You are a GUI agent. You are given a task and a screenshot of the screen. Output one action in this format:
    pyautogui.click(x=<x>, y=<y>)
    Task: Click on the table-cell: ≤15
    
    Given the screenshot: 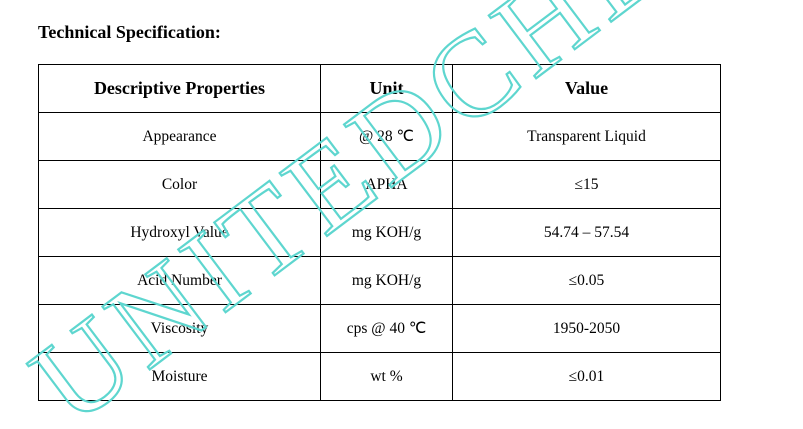 What is the action you would take?
    pyautogui.click(x=586, y=184)
    